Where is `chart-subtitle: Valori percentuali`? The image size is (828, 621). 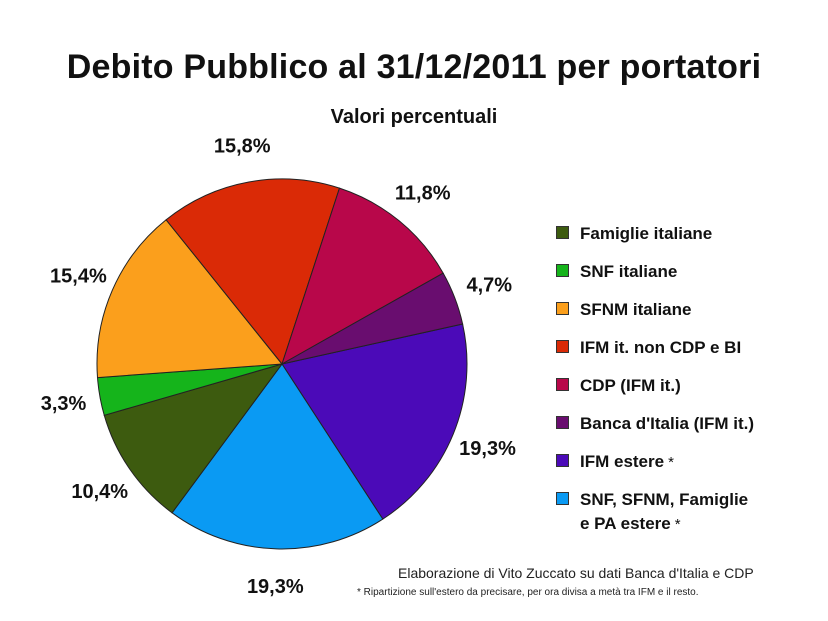 chart-subtitle: Valori percentuali is located at coordinates (414, 117).